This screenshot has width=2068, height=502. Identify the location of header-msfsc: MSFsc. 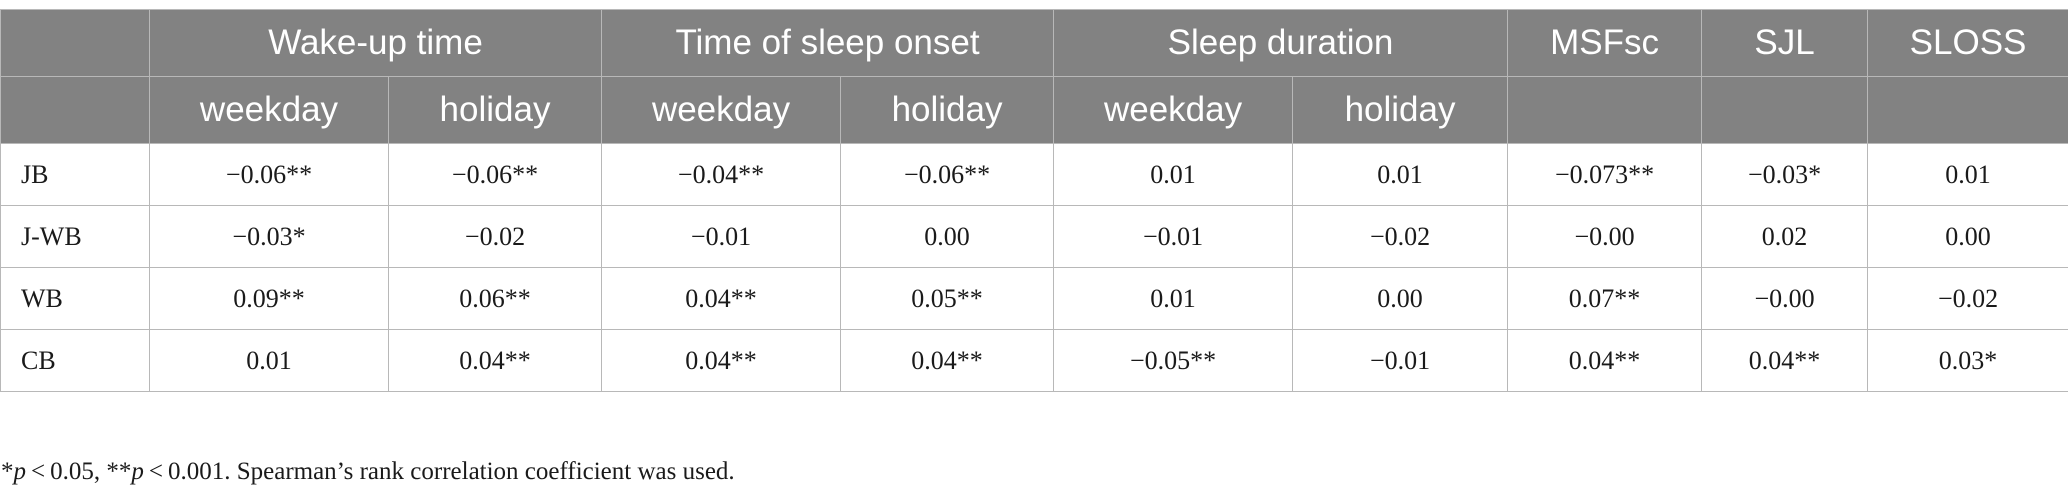
(1605, 43).